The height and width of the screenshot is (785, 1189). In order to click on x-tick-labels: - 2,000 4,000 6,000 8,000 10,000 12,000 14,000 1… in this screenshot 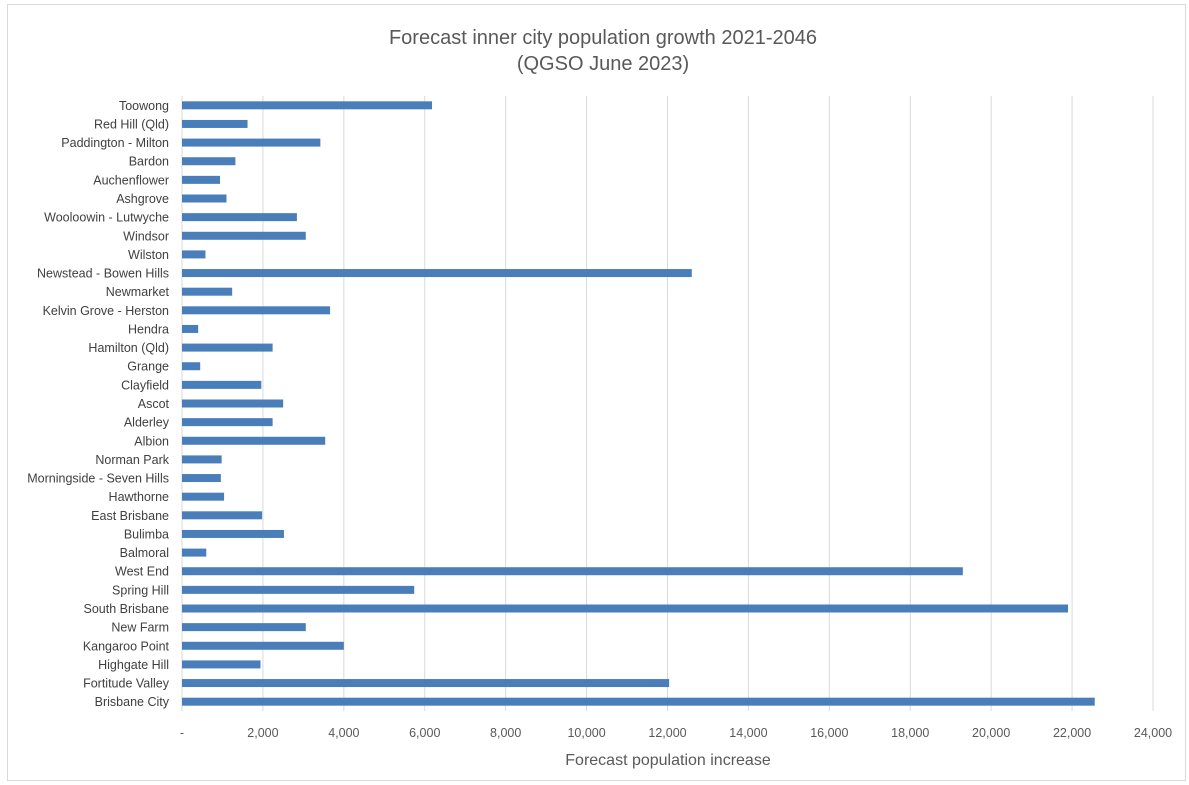, I will do `click(676, 733)`.